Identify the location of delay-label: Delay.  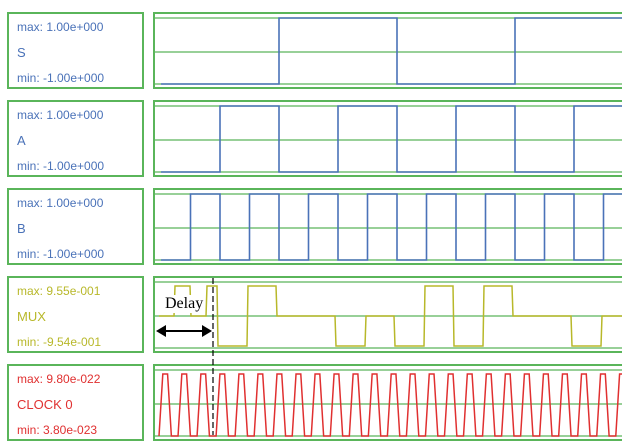
(184, 304).